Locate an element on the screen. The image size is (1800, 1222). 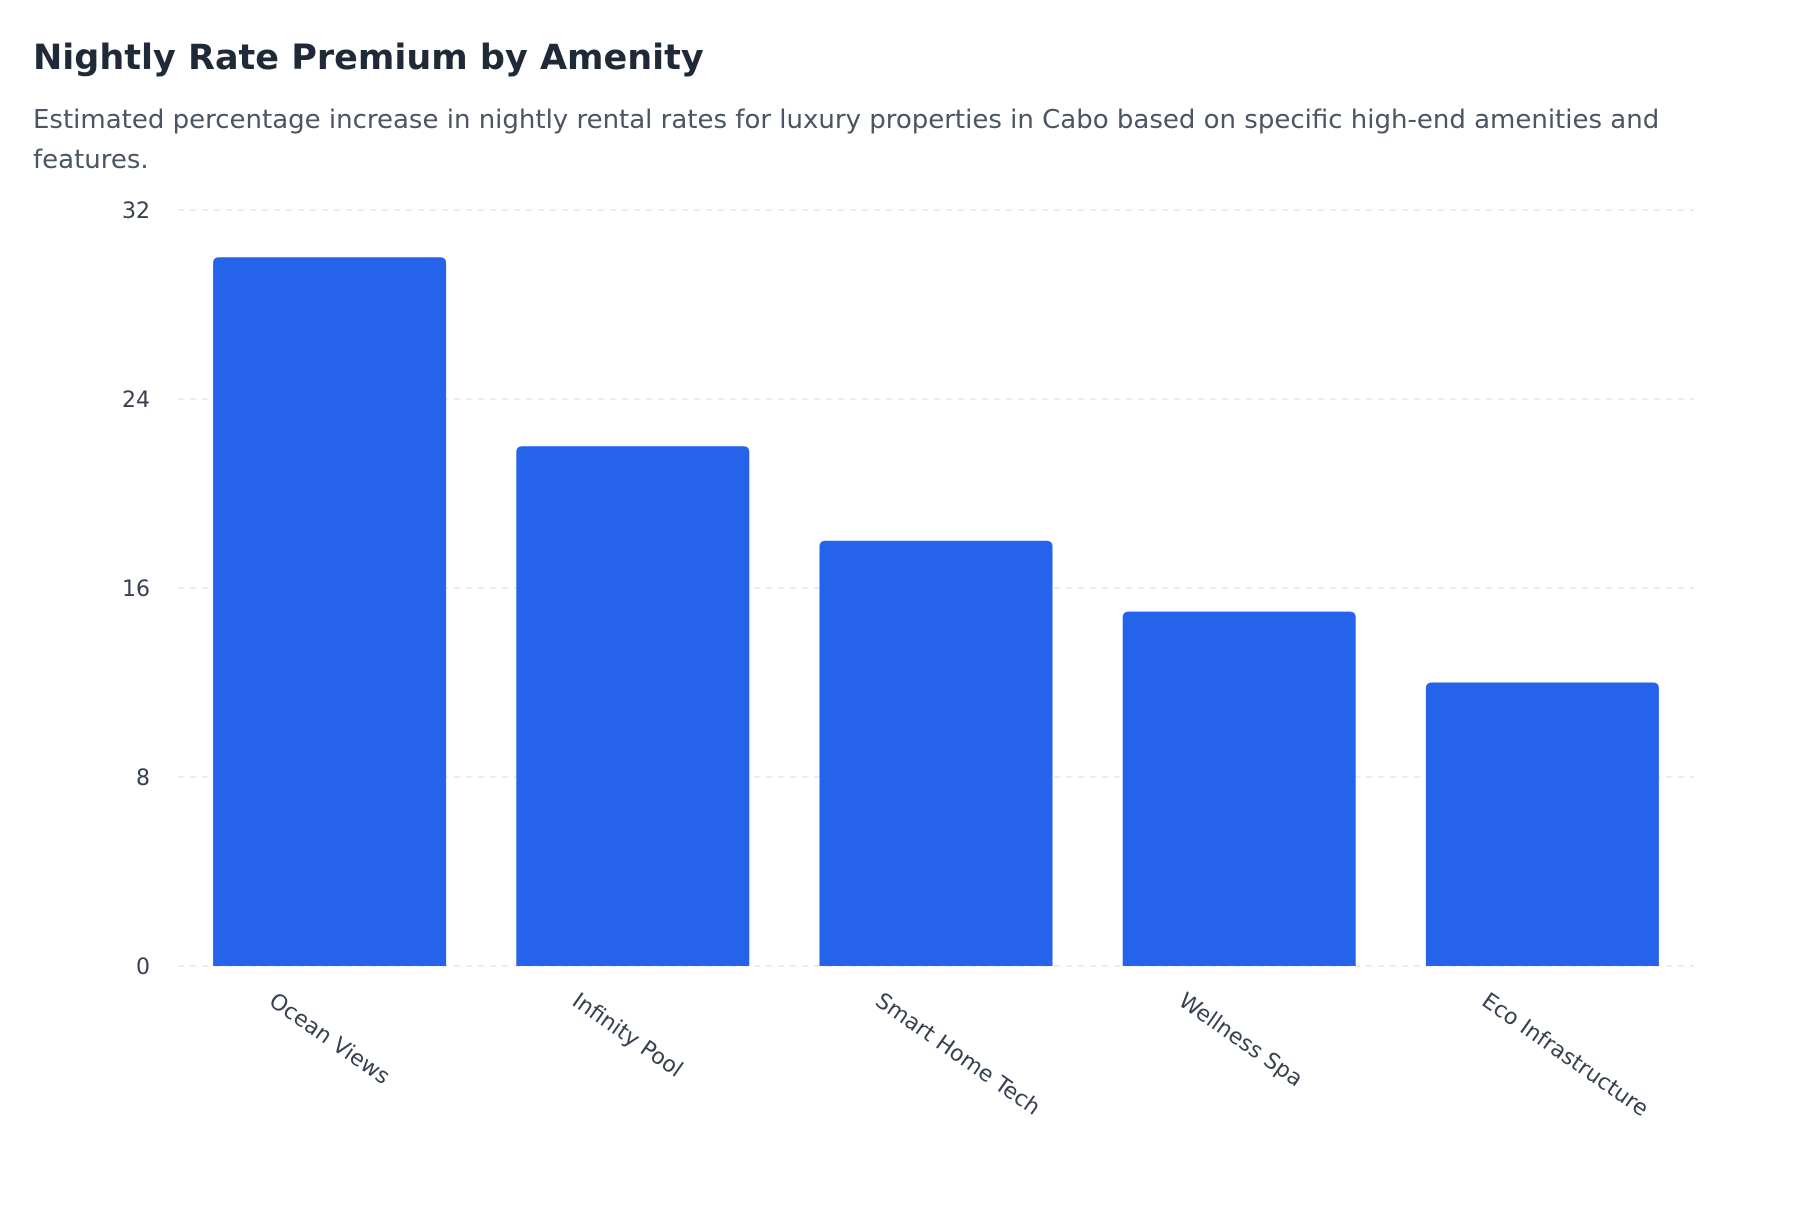
y-tick-label: 24 is located at coordinates (136, 400).